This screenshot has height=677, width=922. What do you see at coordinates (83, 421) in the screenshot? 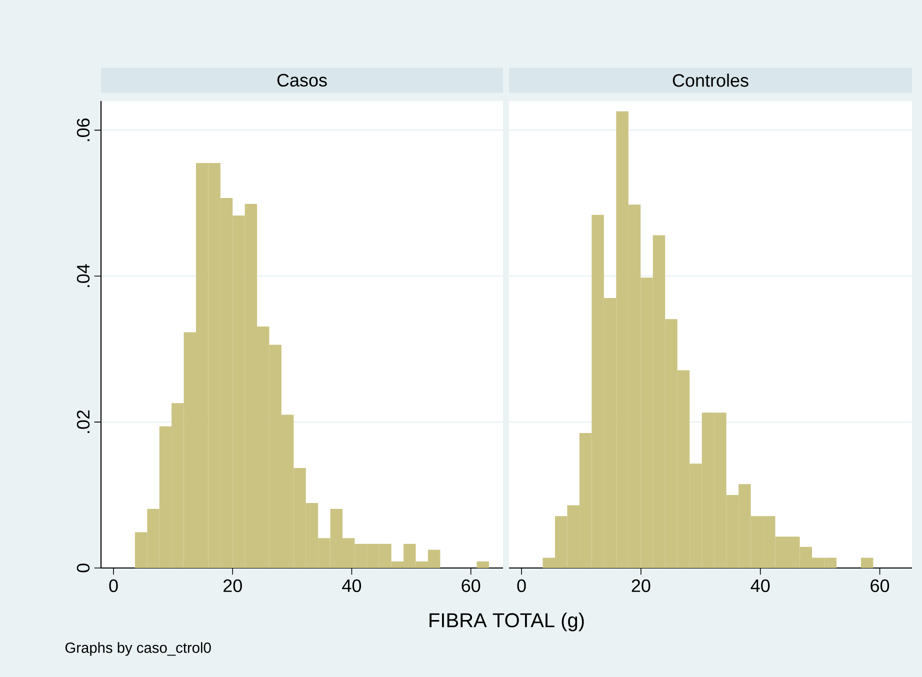
I see `y-tick-label: .02` at bounding box center [83, 421].